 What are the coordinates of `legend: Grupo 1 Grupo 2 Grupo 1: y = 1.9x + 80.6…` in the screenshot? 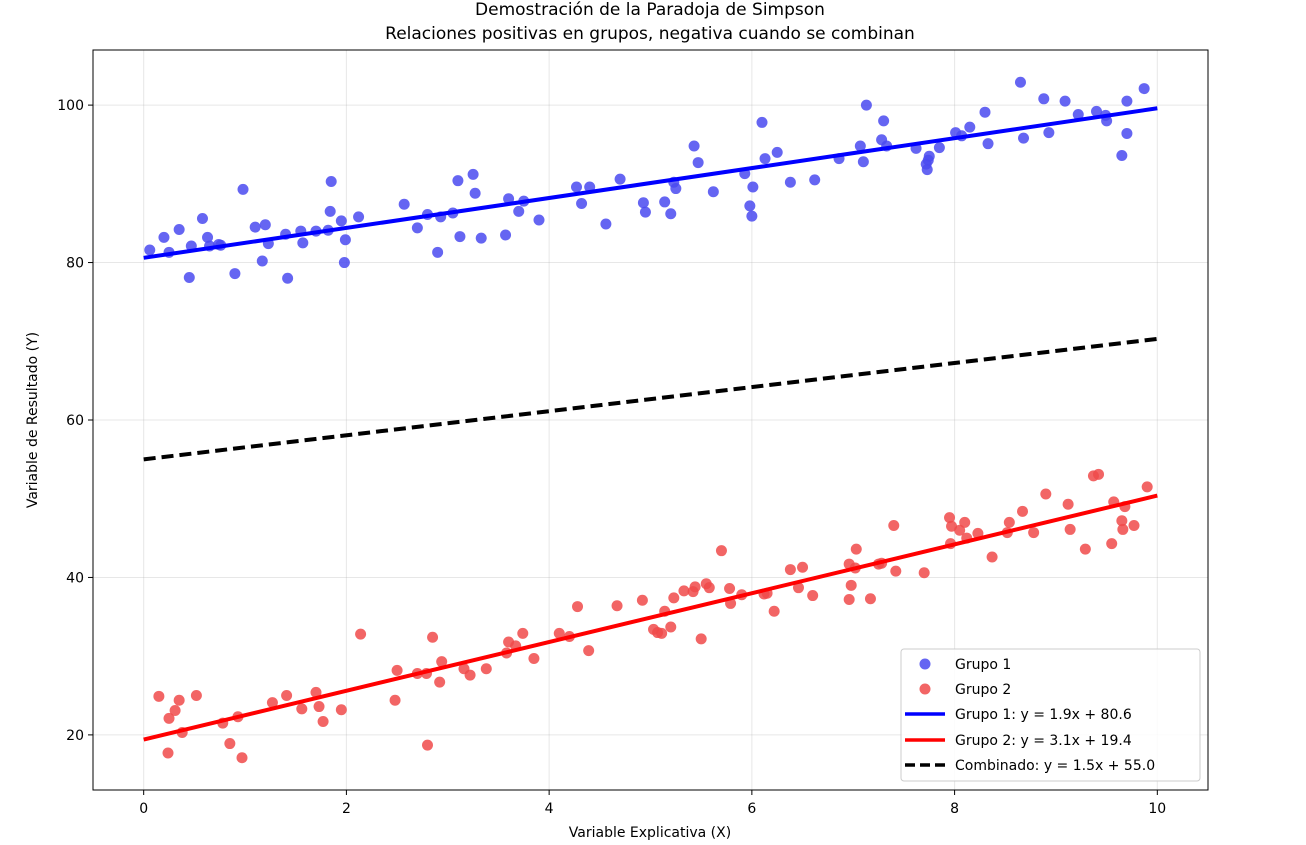 It's located at (1050, 715).